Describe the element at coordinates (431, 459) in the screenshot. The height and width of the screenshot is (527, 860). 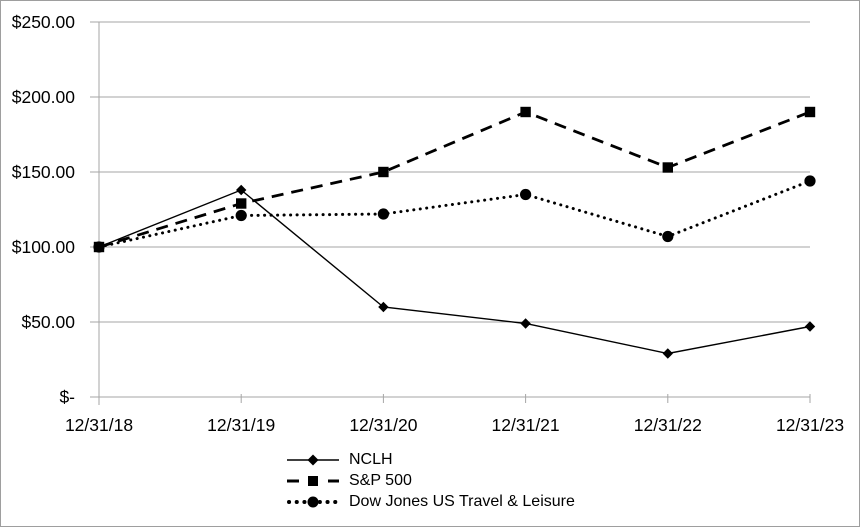
I see `legend-item-nclh: NCLH` at that location.